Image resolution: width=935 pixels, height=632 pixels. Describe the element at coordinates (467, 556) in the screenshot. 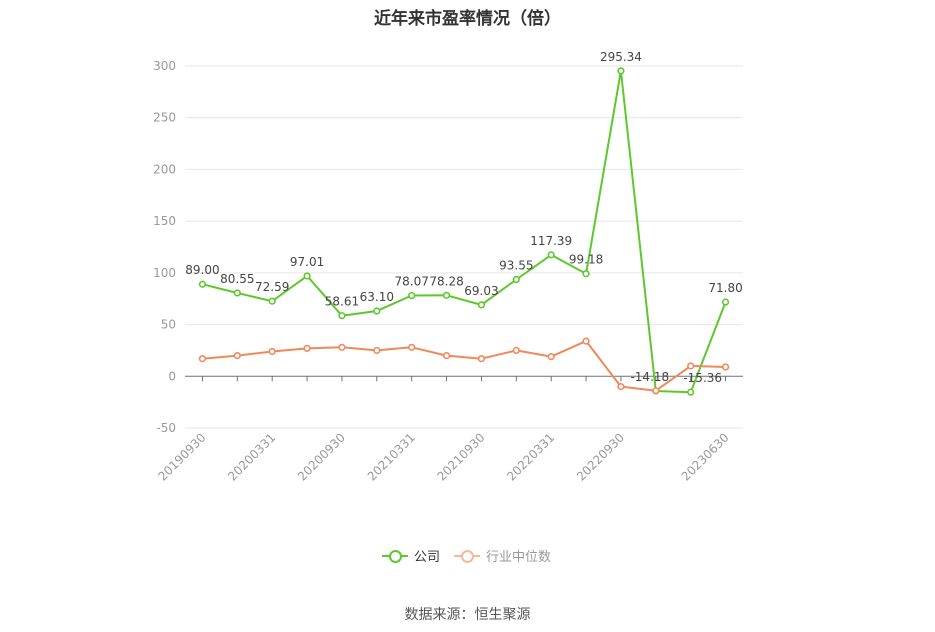

I see `legend-industry-marker-icon` at that location.